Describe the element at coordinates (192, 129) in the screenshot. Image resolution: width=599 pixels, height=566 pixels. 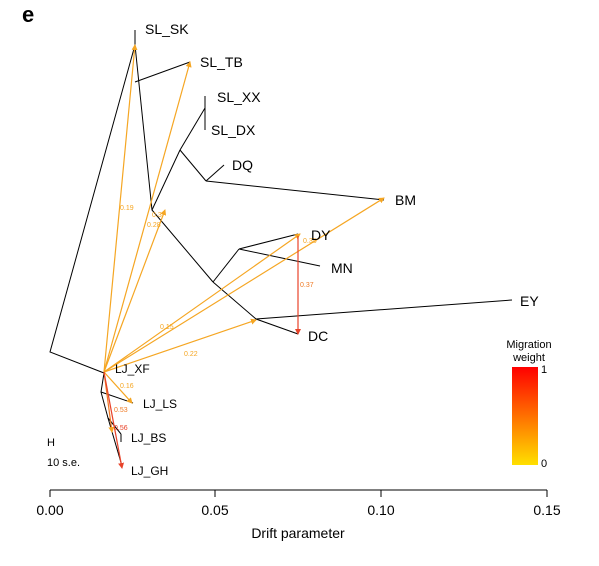
I see `branch-upper-xx` at that location.